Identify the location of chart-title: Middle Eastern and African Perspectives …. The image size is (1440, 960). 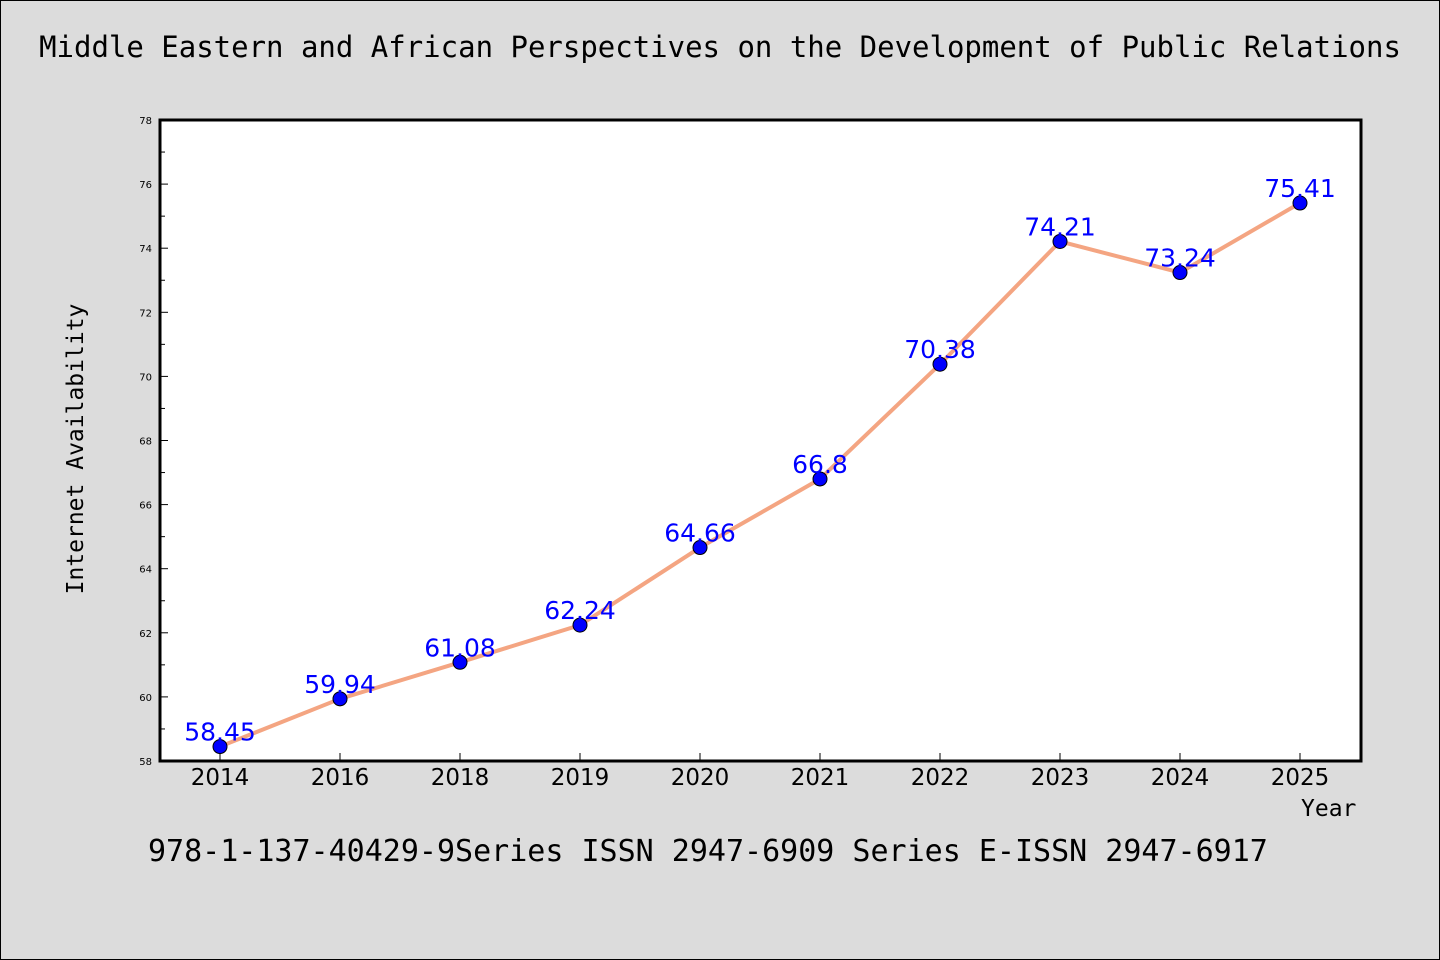
(720, 47).